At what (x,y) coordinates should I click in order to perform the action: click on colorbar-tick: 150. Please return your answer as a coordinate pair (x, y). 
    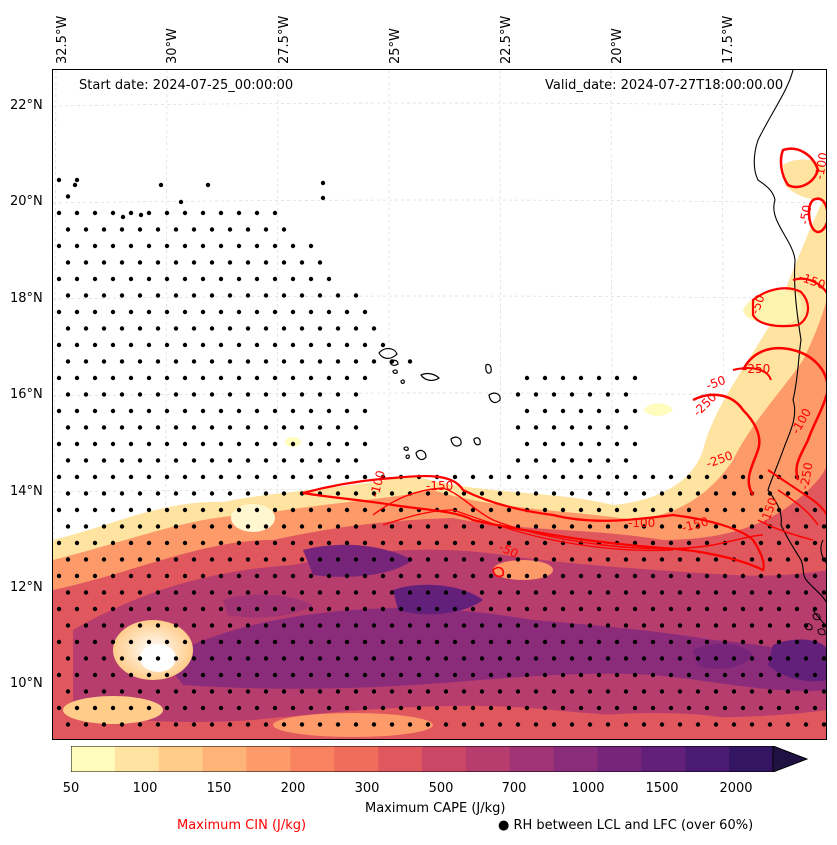
    Looking at the image, I should click on (219, 788).